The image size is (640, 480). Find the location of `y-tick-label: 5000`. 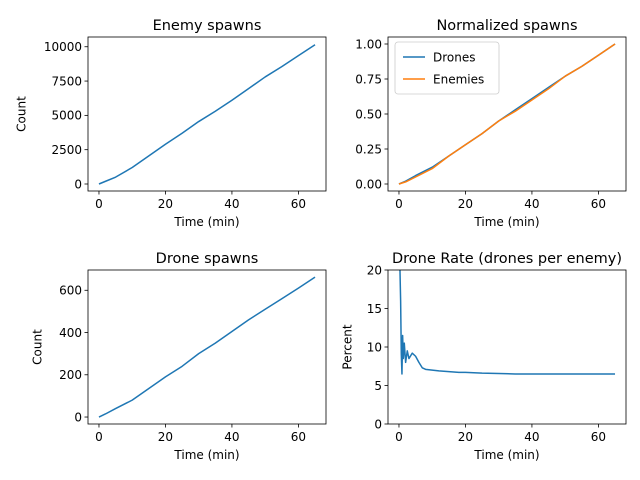

y-tick-label: 5000 is located at coordinates (66, 116).